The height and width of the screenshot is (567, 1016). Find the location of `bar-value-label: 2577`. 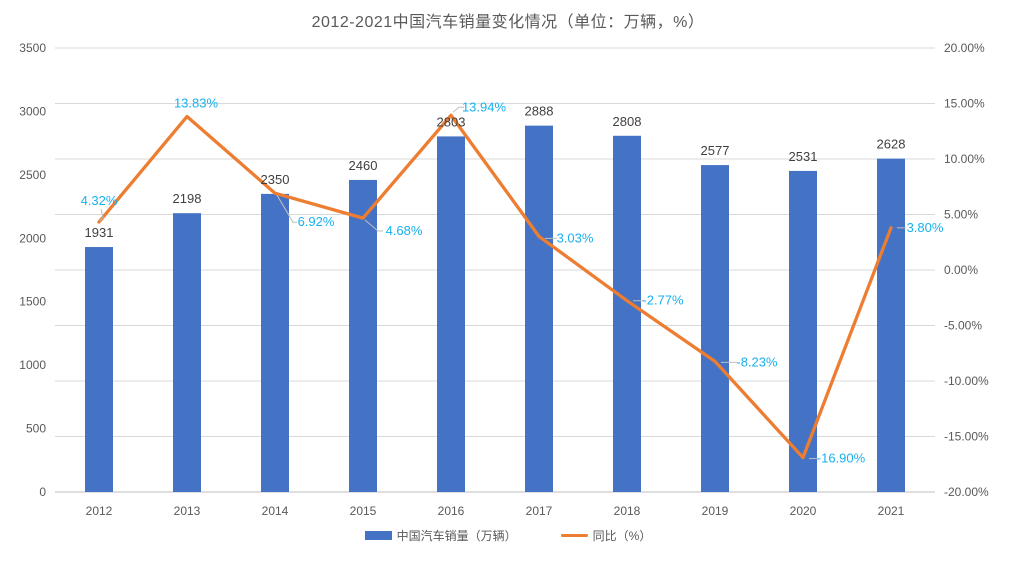

bar-value-label: 2577 is located at coordinates (715, 150).